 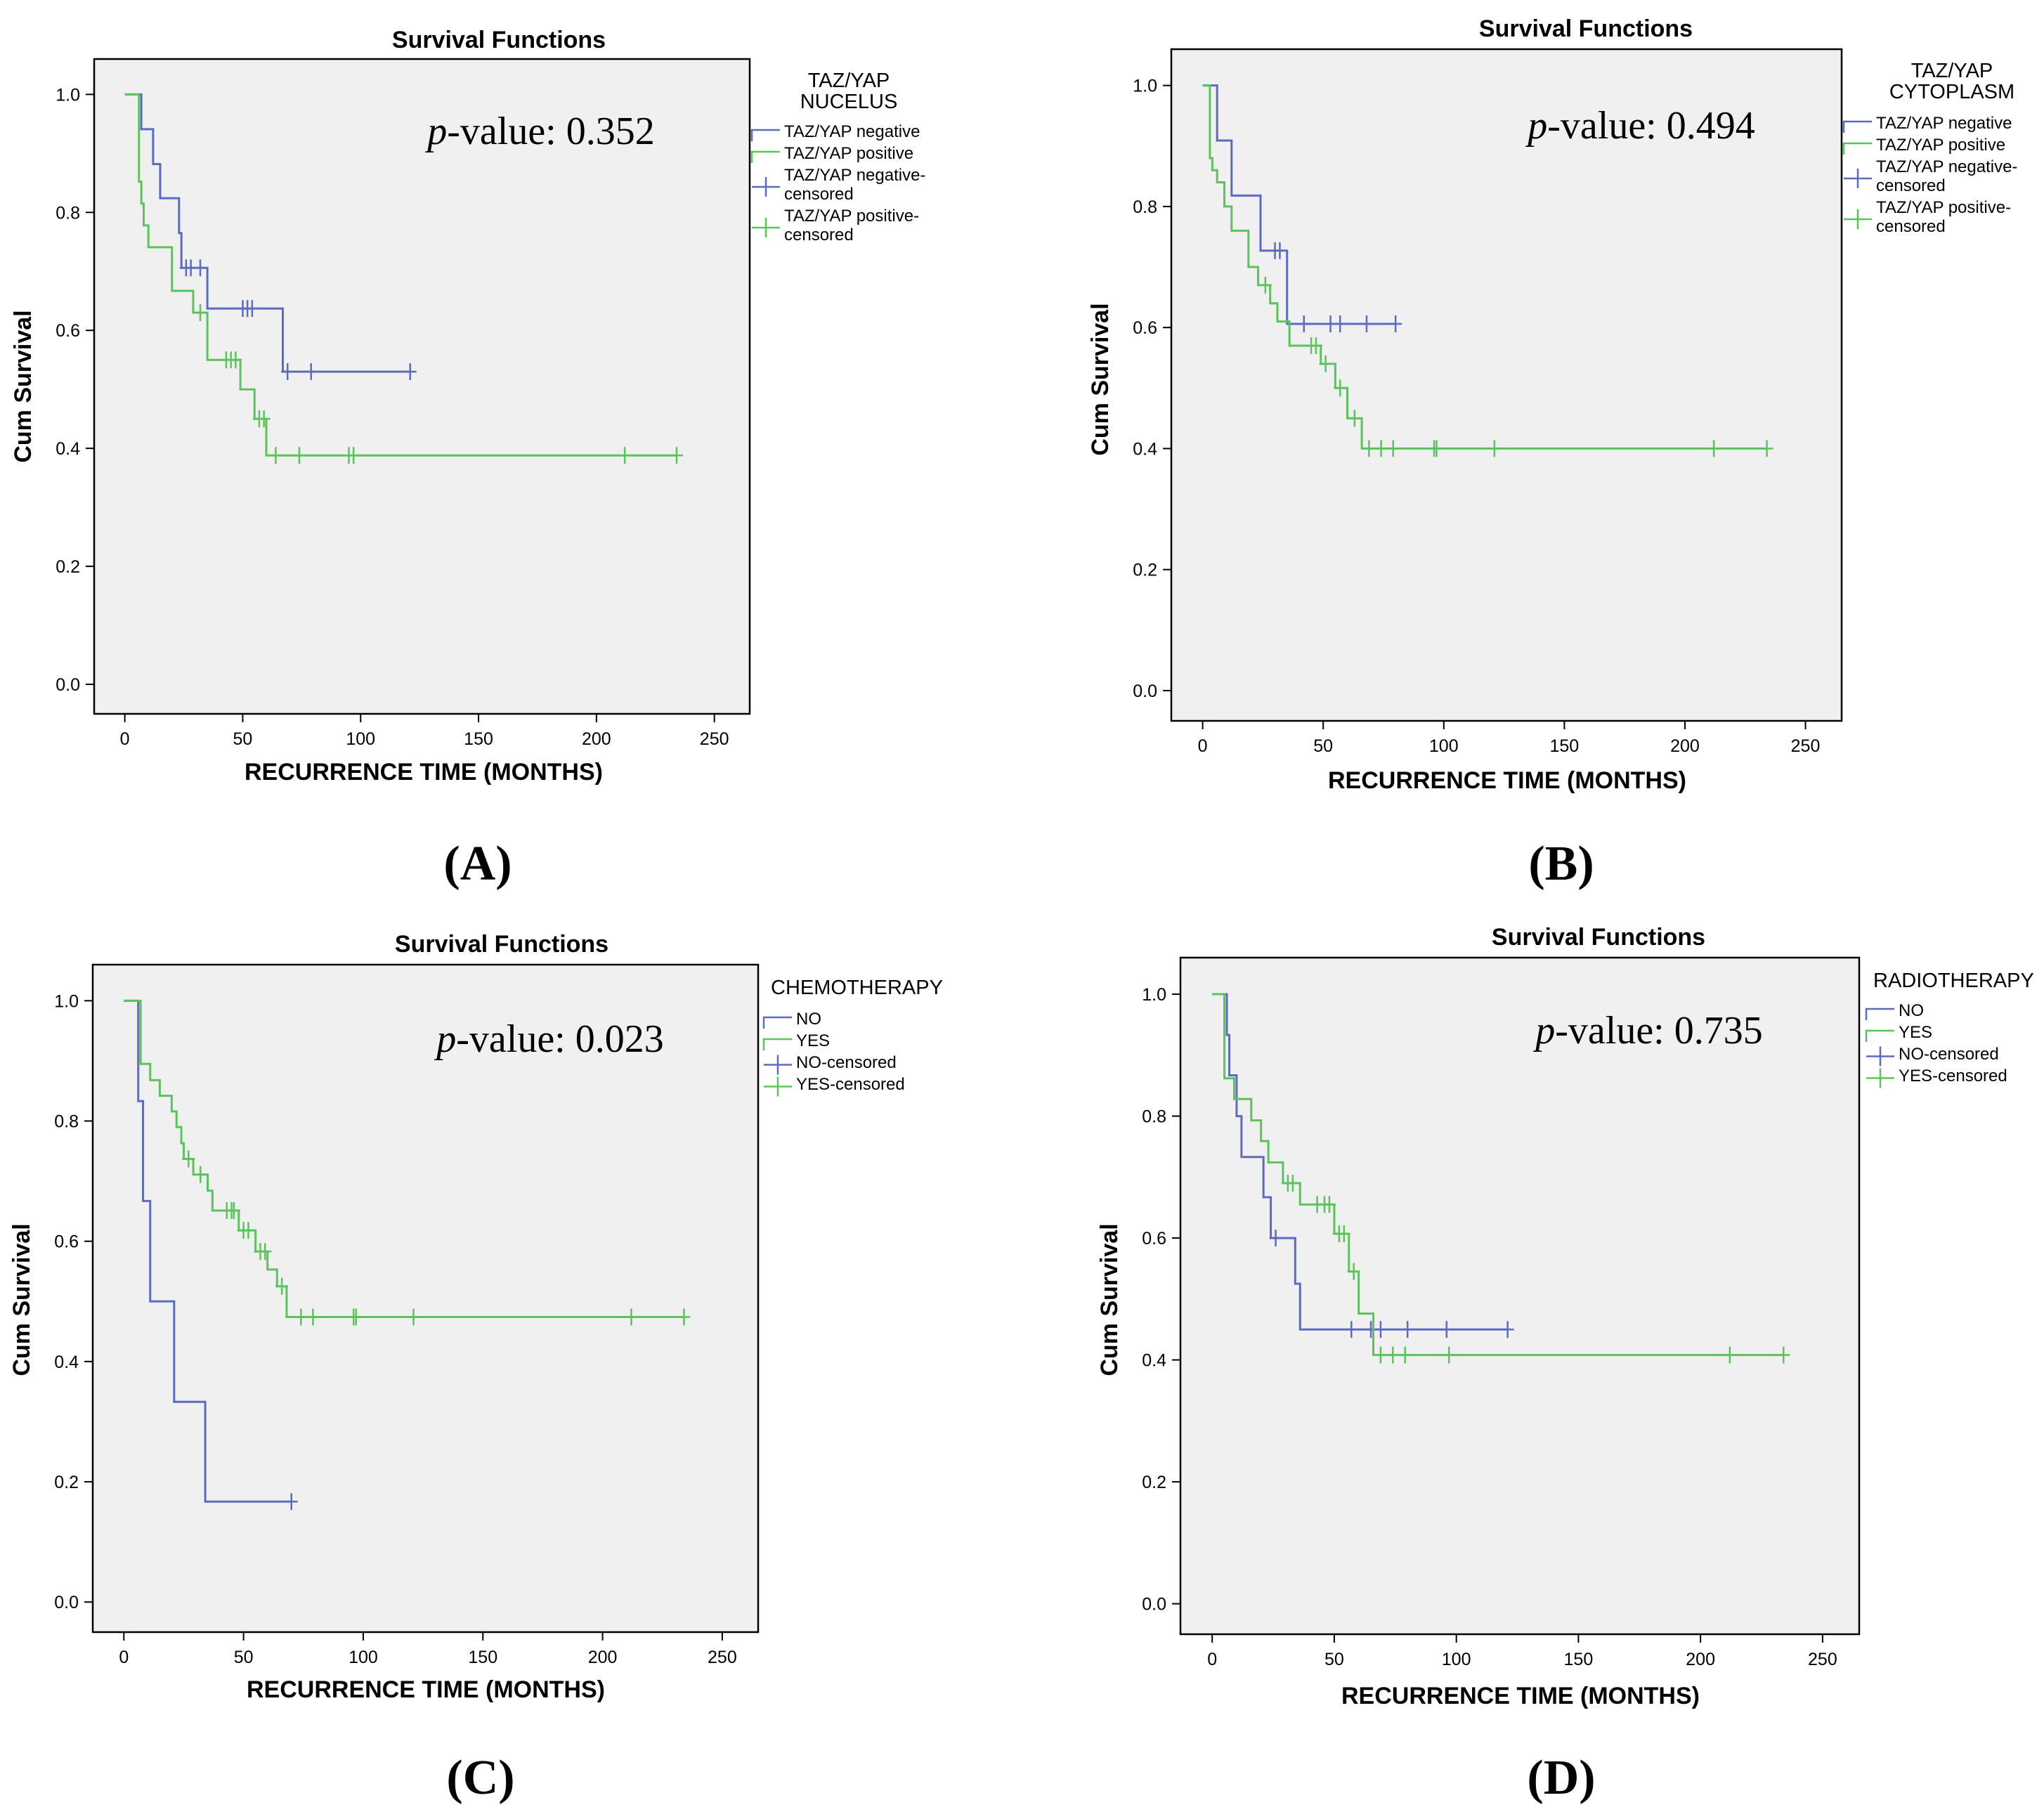 I want to click on p-value-annotation: p-value: 0.494, so click(x=1640, y=126).